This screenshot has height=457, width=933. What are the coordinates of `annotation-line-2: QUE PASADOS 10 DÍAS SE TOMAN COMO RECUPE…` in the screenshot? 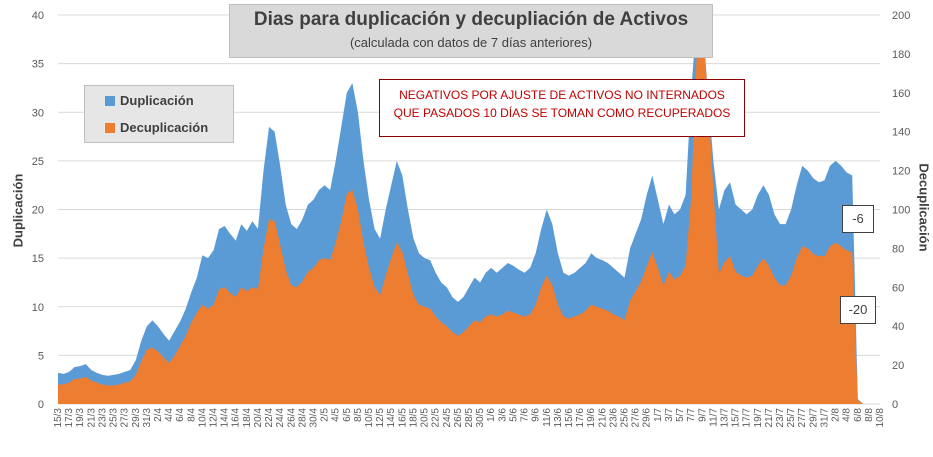 It's located at (562, 113).